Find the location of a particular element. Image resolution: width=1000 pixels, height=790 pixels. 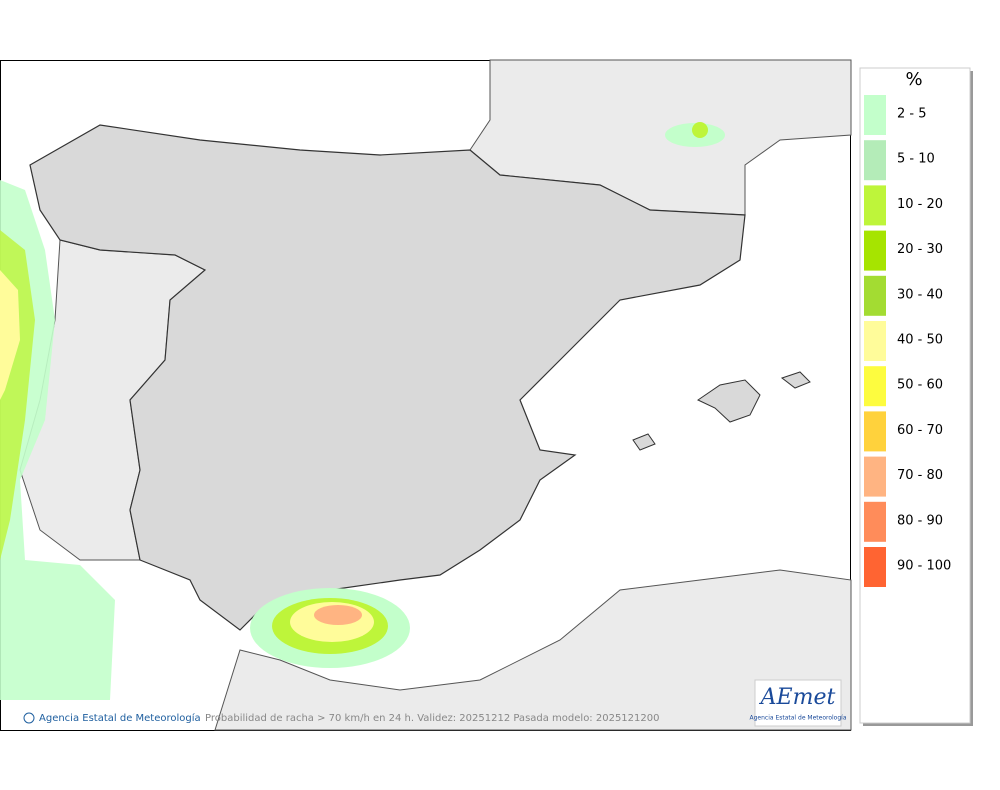

legend-label: 10 - 20 is located at coordinates (920, 204).